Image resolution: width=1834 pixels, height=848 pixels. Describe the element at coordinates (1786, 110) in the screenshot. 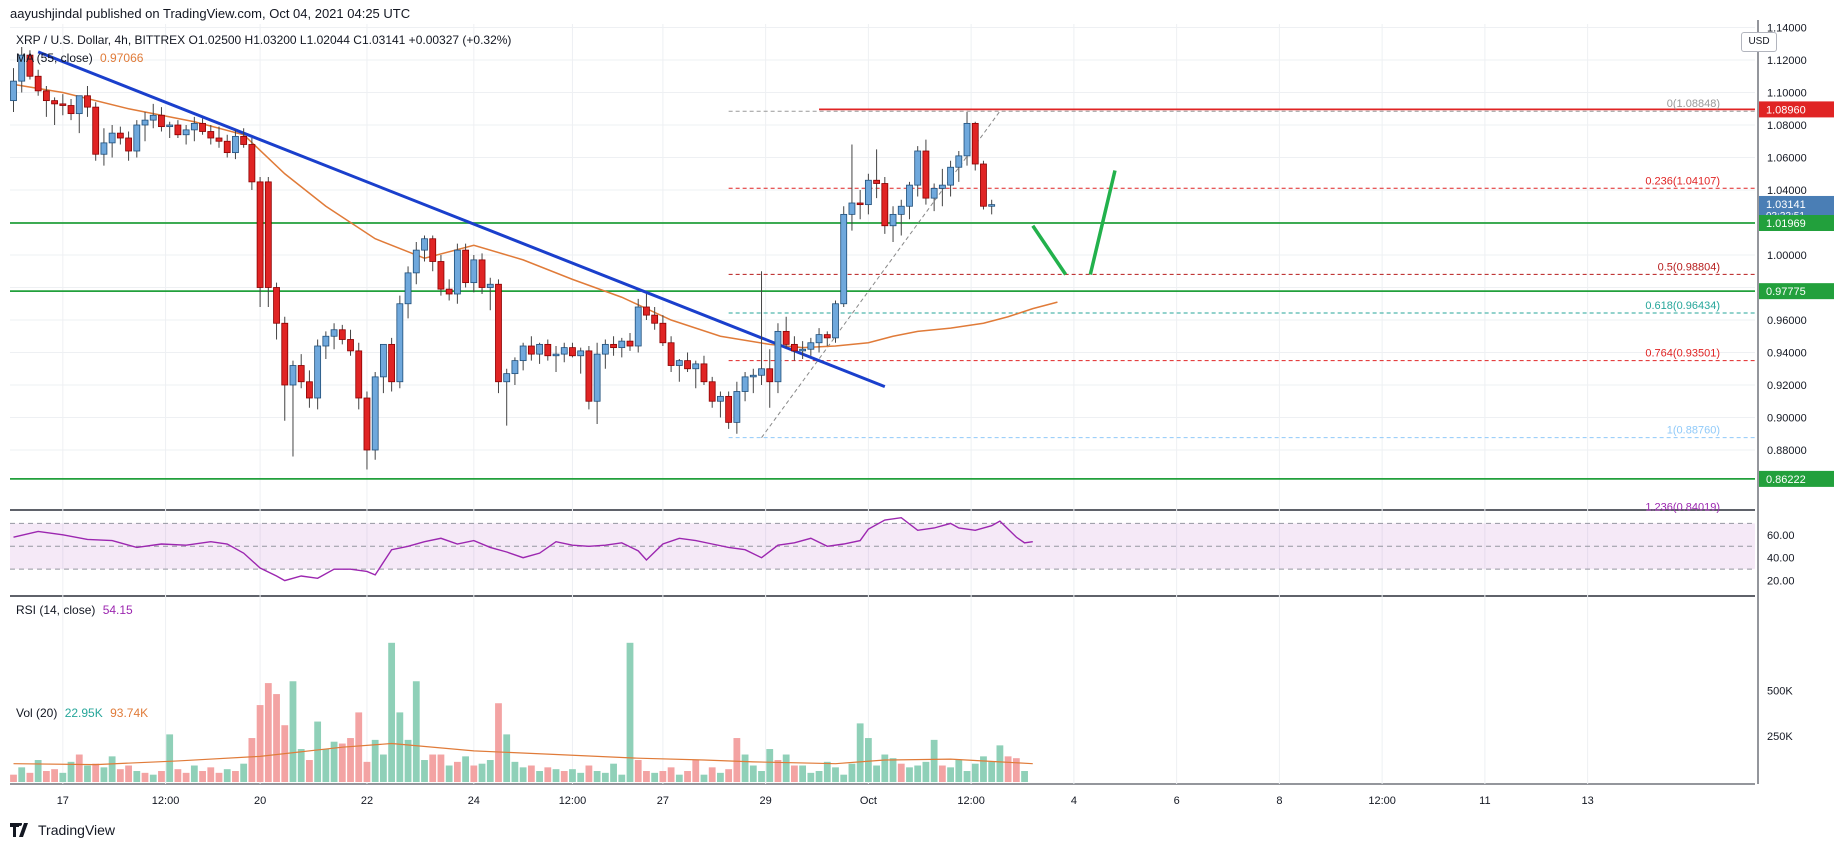

I see `price-badge-label: 1.08960` at that location.